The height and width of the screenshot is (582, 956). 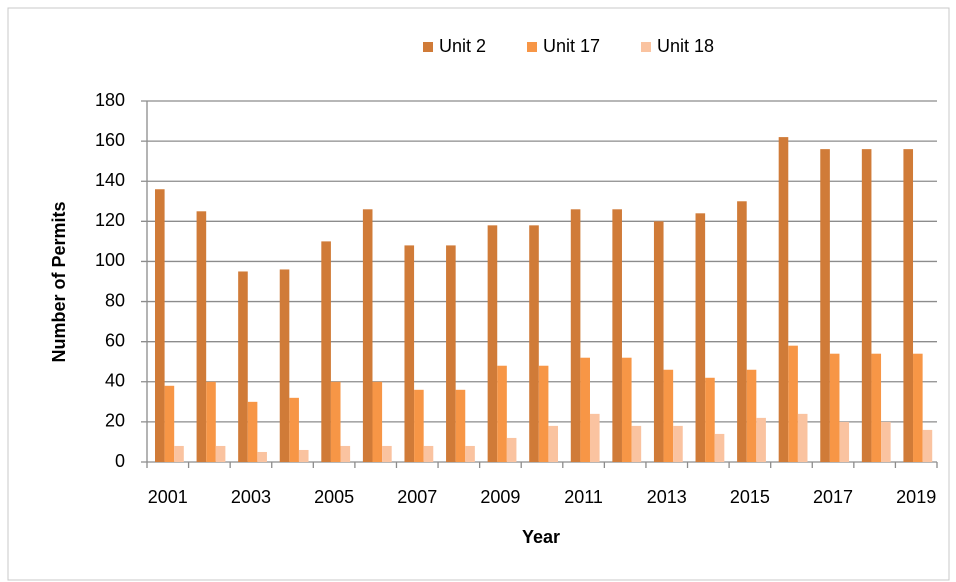 I want to click on x-tick-label: 2011, so click(x=583, y=497).